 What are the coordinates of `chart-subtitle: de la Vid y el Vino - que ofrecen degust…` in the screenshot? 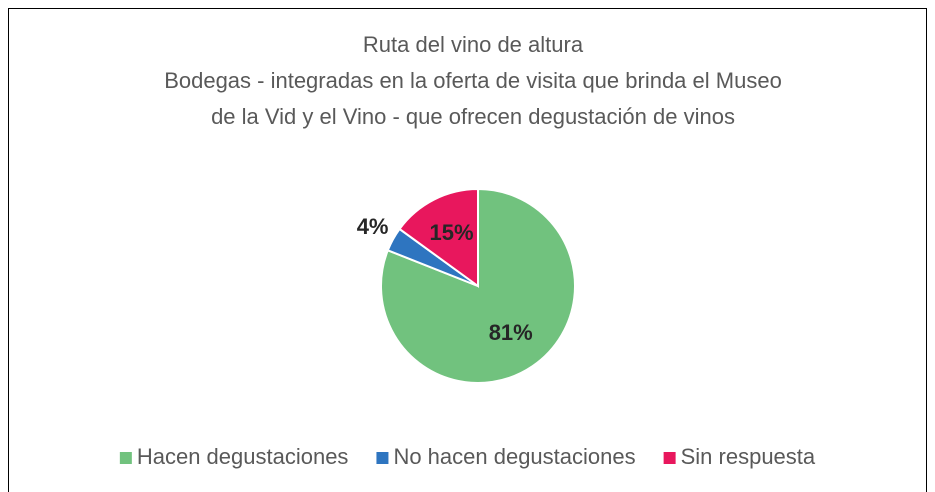 It's located at (473, 116).